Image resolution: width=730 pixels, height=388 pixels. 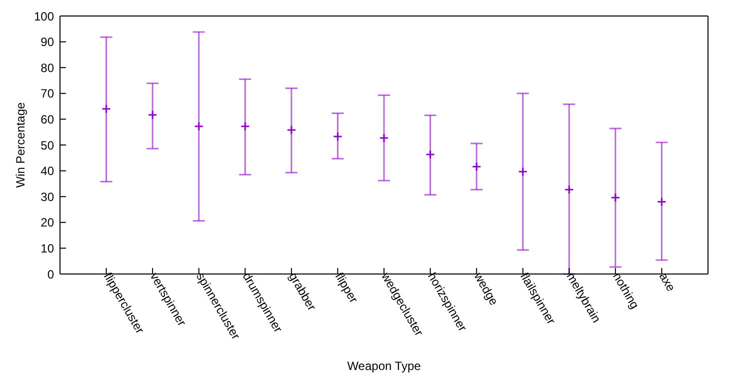 I want to click on y-tick-label: 20, so click(x=47, y=223).